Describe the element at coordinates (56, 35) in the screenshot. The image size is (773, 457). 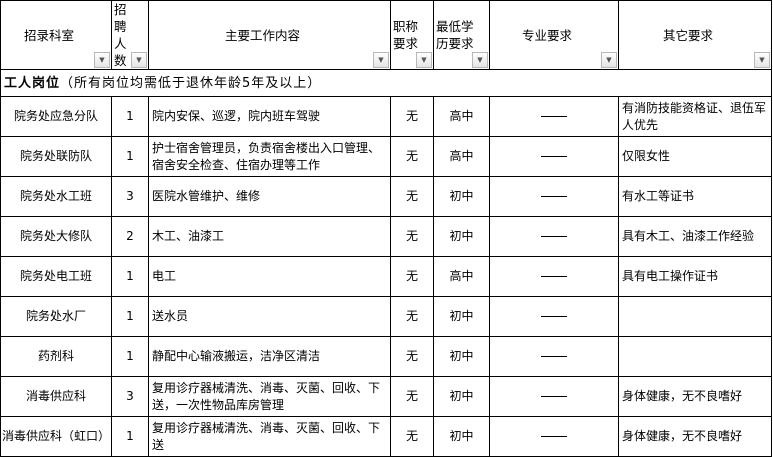
I see `header-dept: 招录科室 ▼` at that location.